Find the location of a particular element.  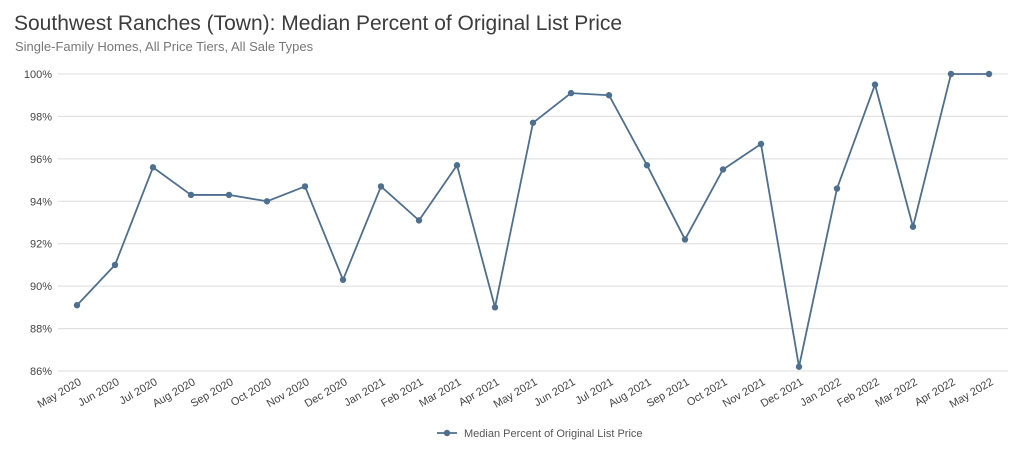

legend-marker is located at coordinates (447, 433).